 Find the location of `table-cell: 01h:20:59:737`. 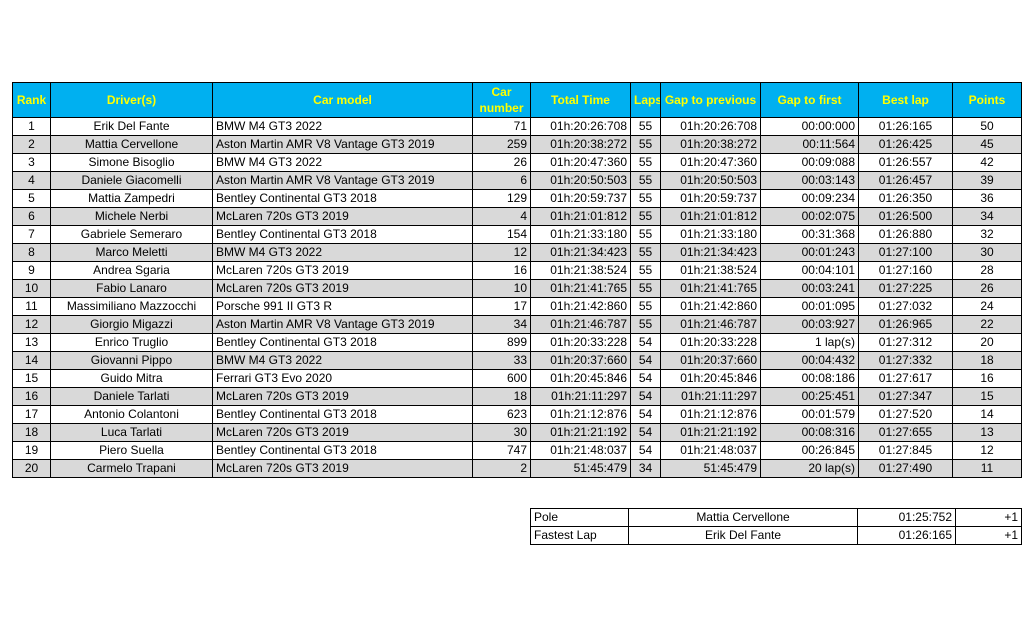

table-cell: 01h:20:59:737 is located at coordinates (580, 198).